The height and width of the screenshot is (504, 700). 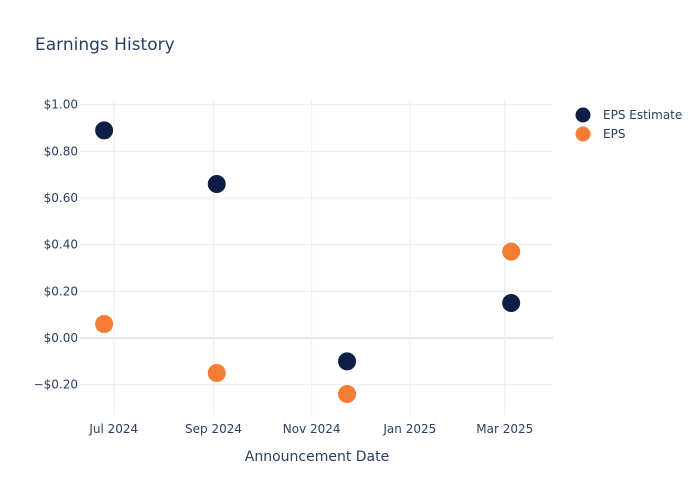 I want to click on y-tick-label: $0.80, so click(x=61, y=151).